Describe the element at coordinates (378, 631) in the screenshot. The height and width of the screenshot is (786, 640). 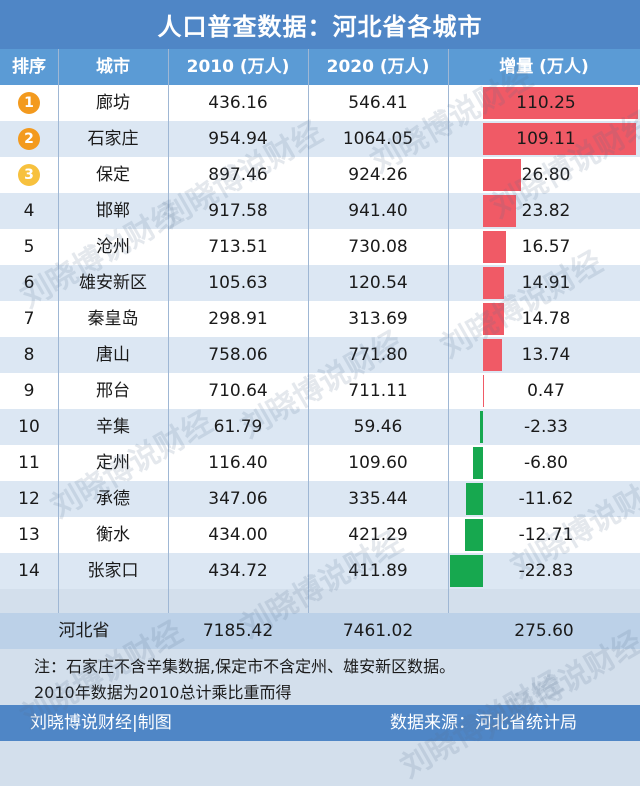
I see `total-2020: 7461.02` at that location.